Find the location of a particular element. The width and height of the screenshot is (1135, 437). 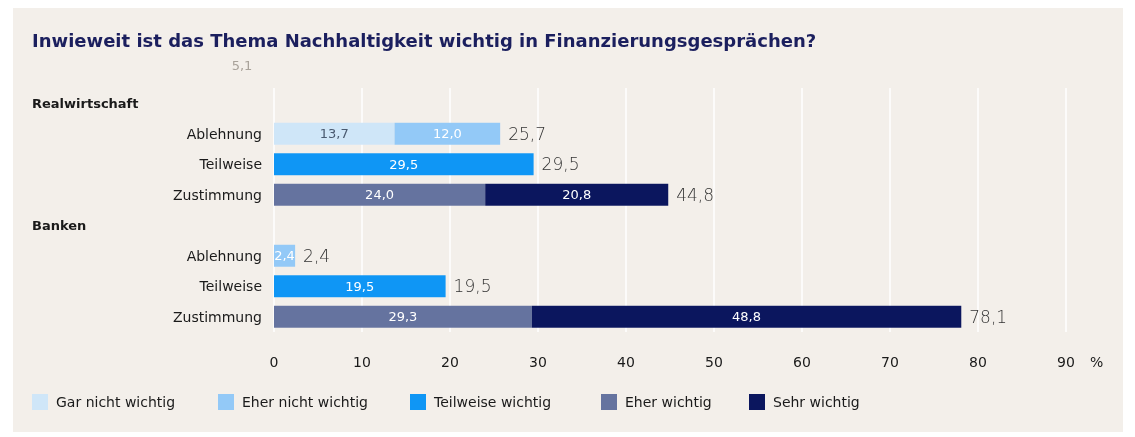

text: Banken is located at coordinates (59, 225).